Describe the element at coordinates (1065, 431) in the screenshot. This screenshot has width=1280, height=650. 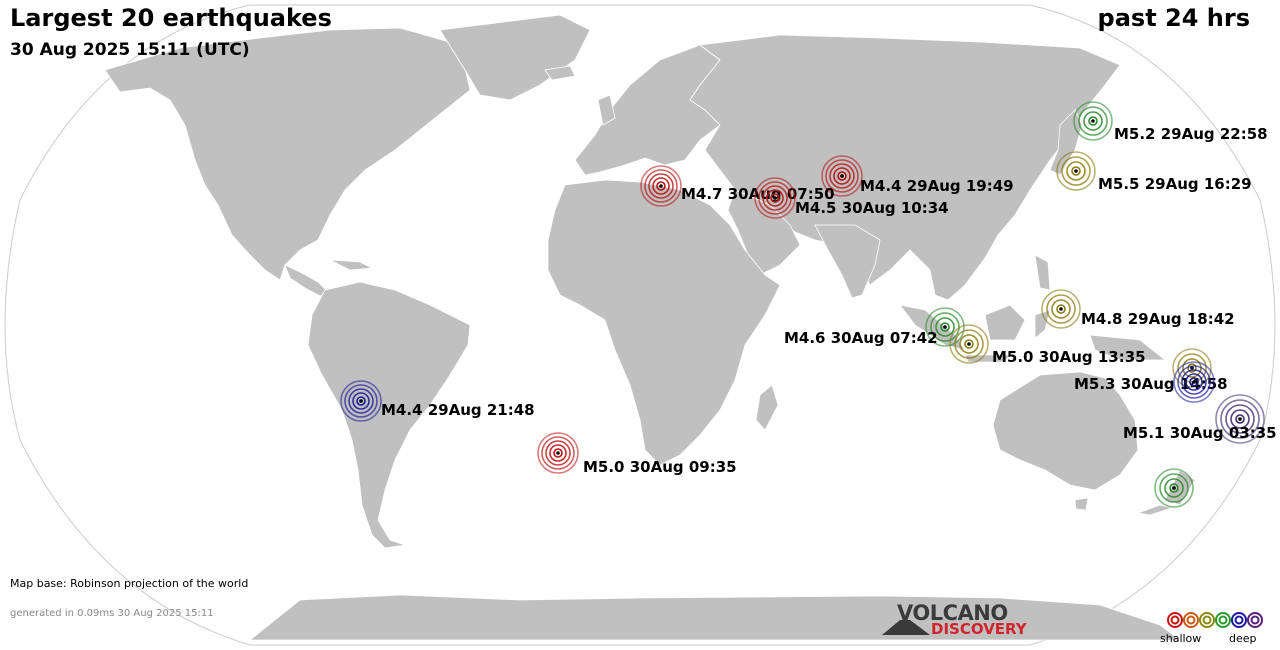
I see `australia` at that location.